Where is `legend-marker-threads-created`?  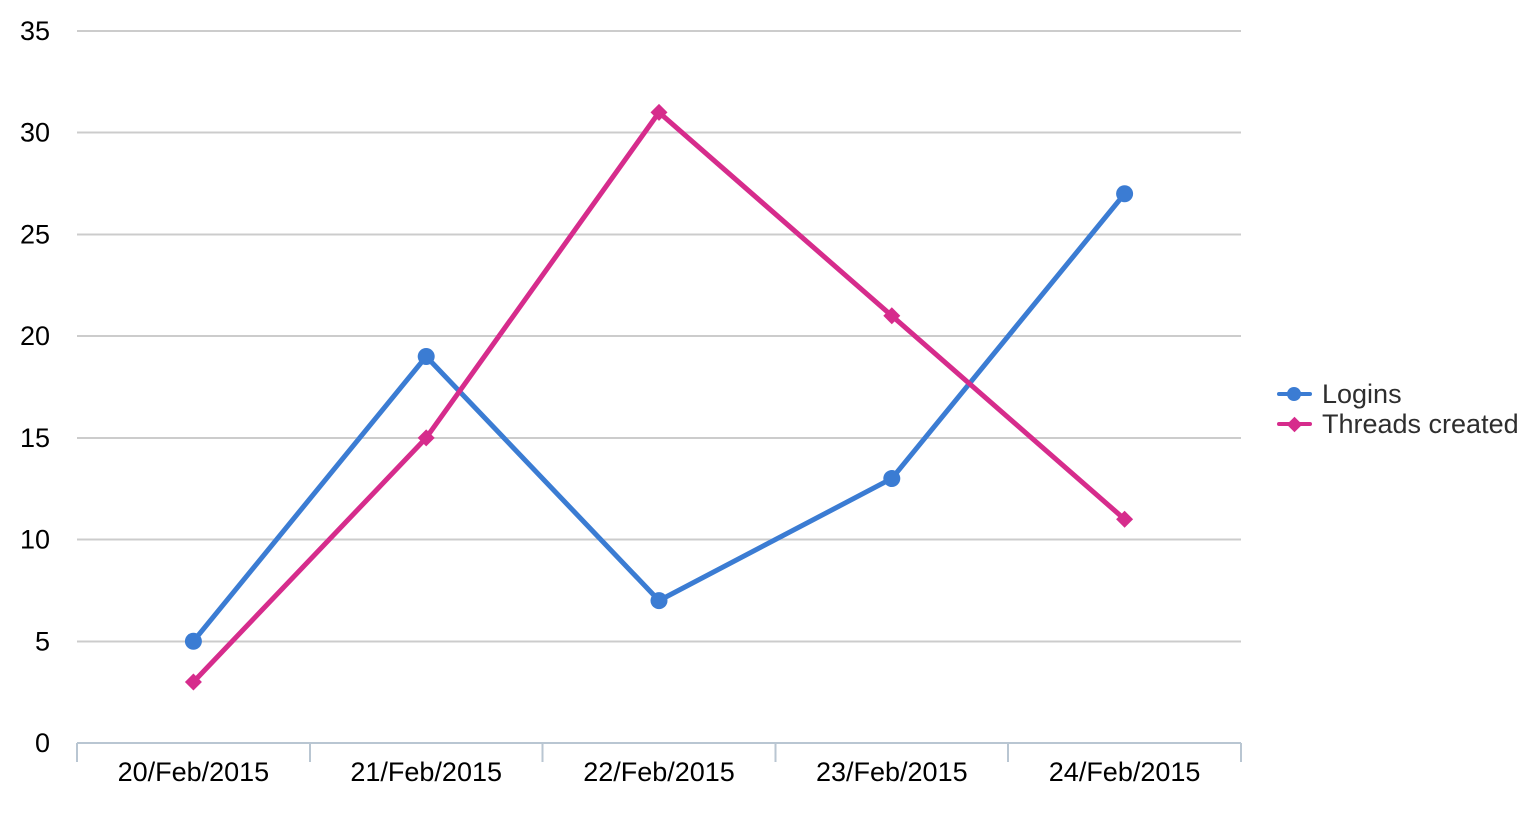 legend-marker-threads-created is located at coordinates (1294, 424).